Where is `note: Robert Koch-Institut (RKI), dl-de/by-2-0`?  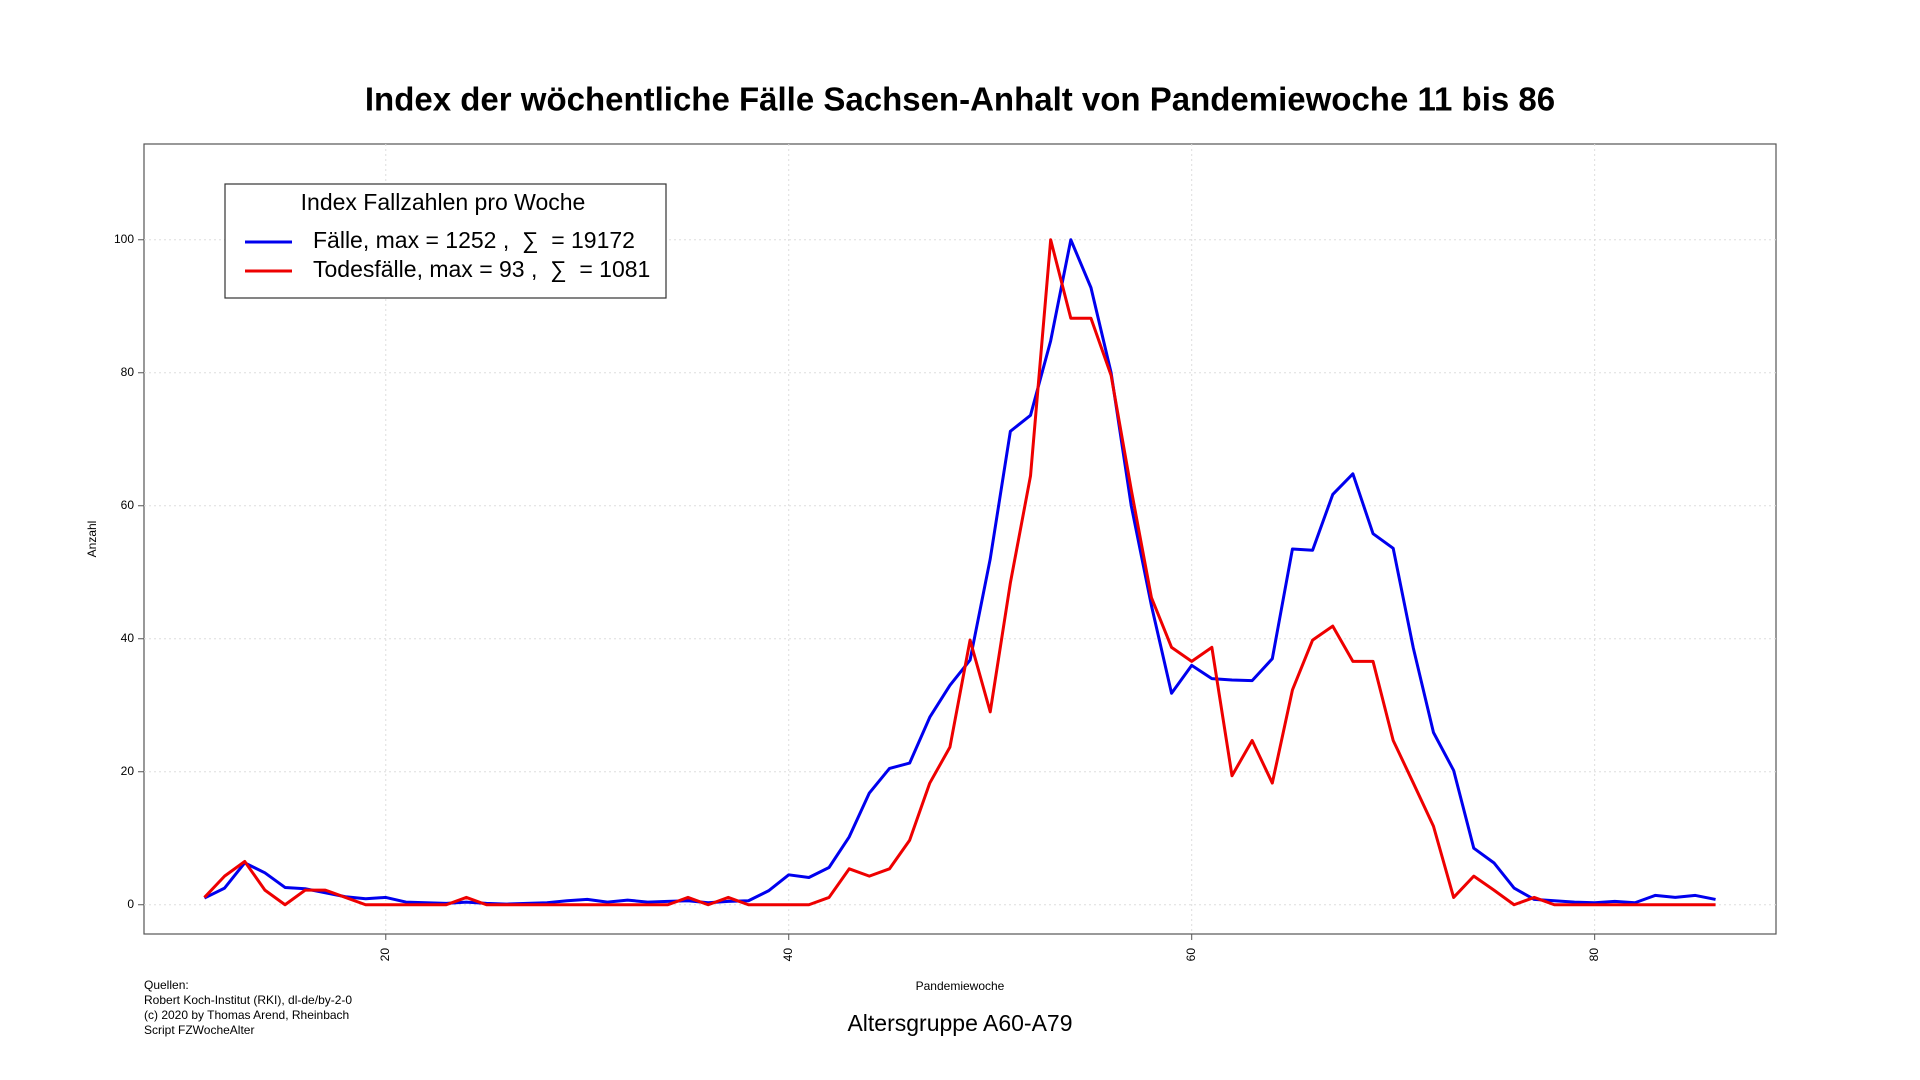 note: Robert Koch-Institut (RKI), dl-de/by-2-0 is located at coordinates (248, 1000).